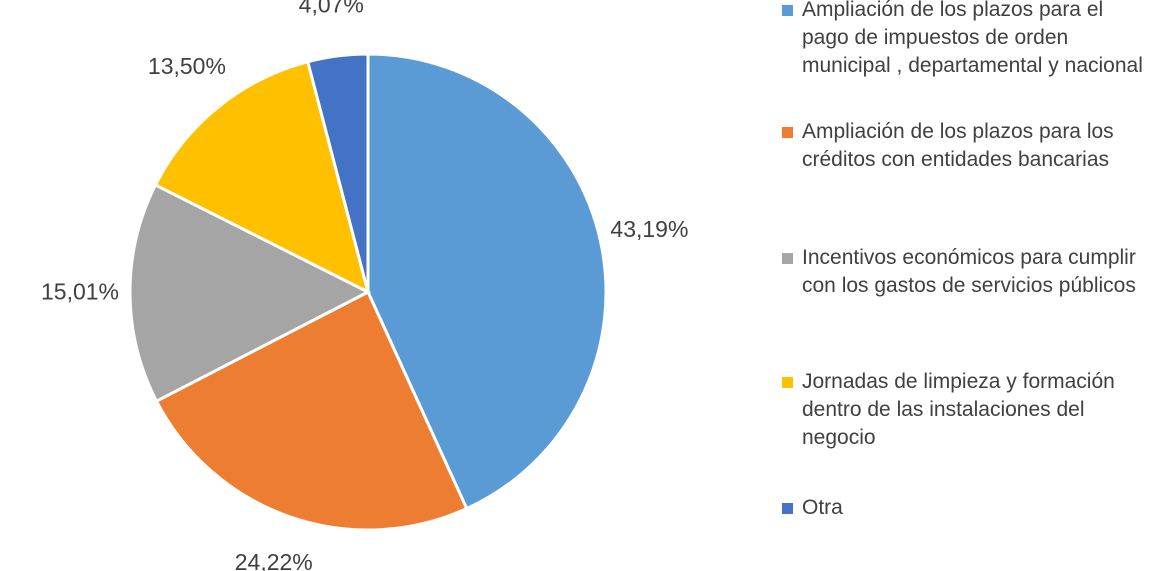 This screenshot has width=1158, height=571. Describe the element at coordinates (965, 508) in the screenshot. I see `legend-item: Otra` at that location.